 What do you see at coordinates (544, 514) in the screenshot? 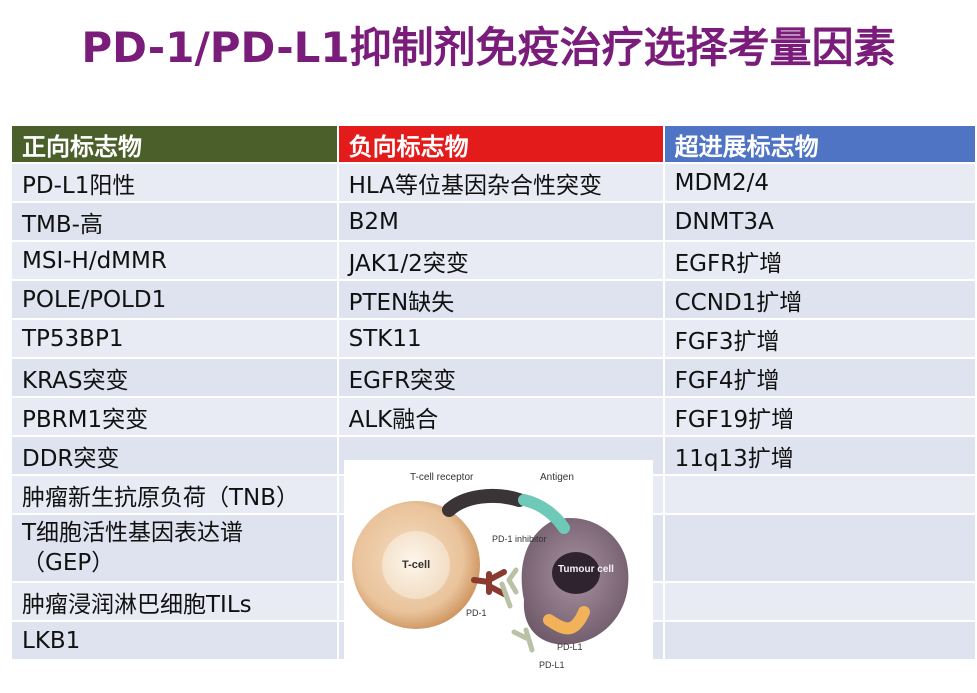
I see `antigen-shape` at bounding box center [544, 514].